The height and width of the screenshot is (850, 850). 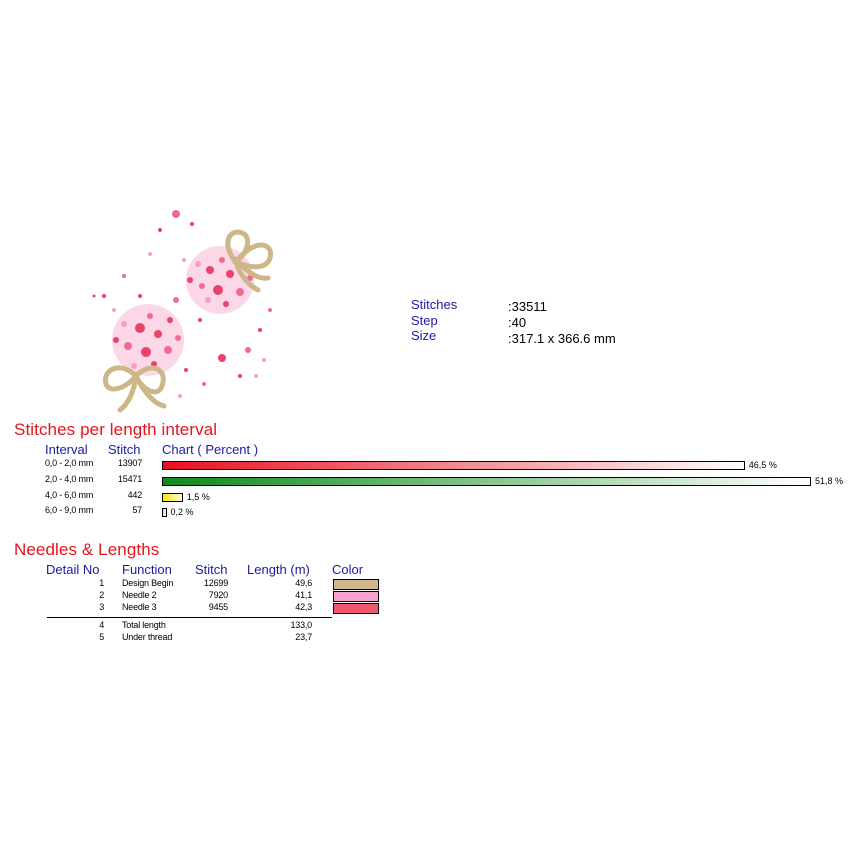 What do you see at coordinates (124, 449) in the screenshot?
I see `stitch-header: Stitch` at bounding box center [124, 449].